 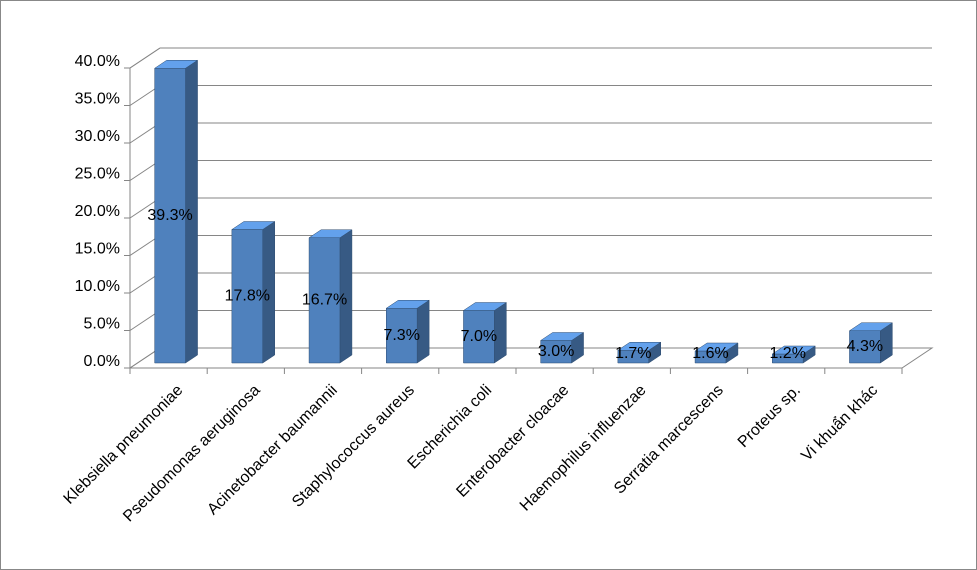 What do you see at coordinates (633, 353) in the screenshot?
I see `value-label: 1.7%` at bounding box center [633, 353].